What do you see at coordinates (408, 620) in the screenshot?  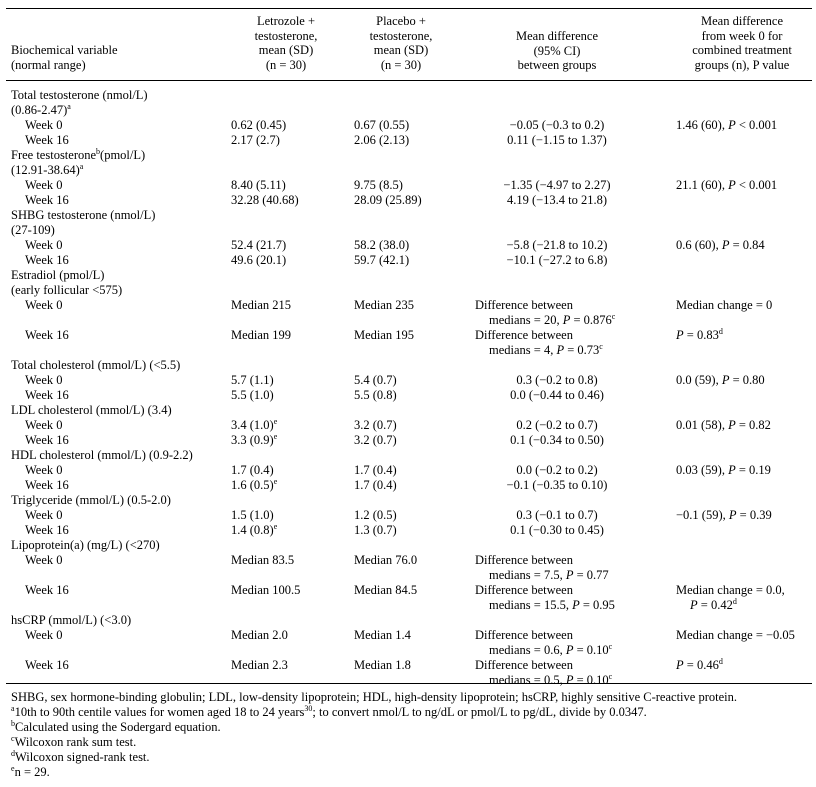 I see `variable-heading-row: hsCRP (mmol/L) (<3.0)` at bounding box center [408, 620].